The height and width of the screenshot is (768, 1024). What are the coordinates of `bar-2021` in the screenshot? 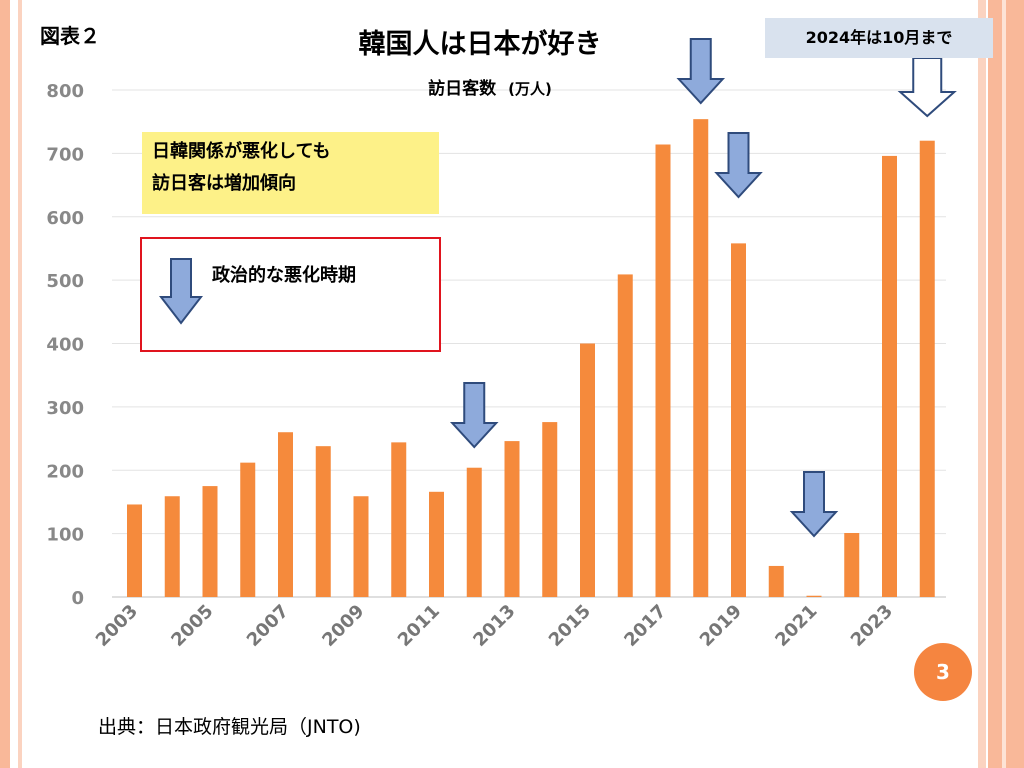 It's located at (814, 596).